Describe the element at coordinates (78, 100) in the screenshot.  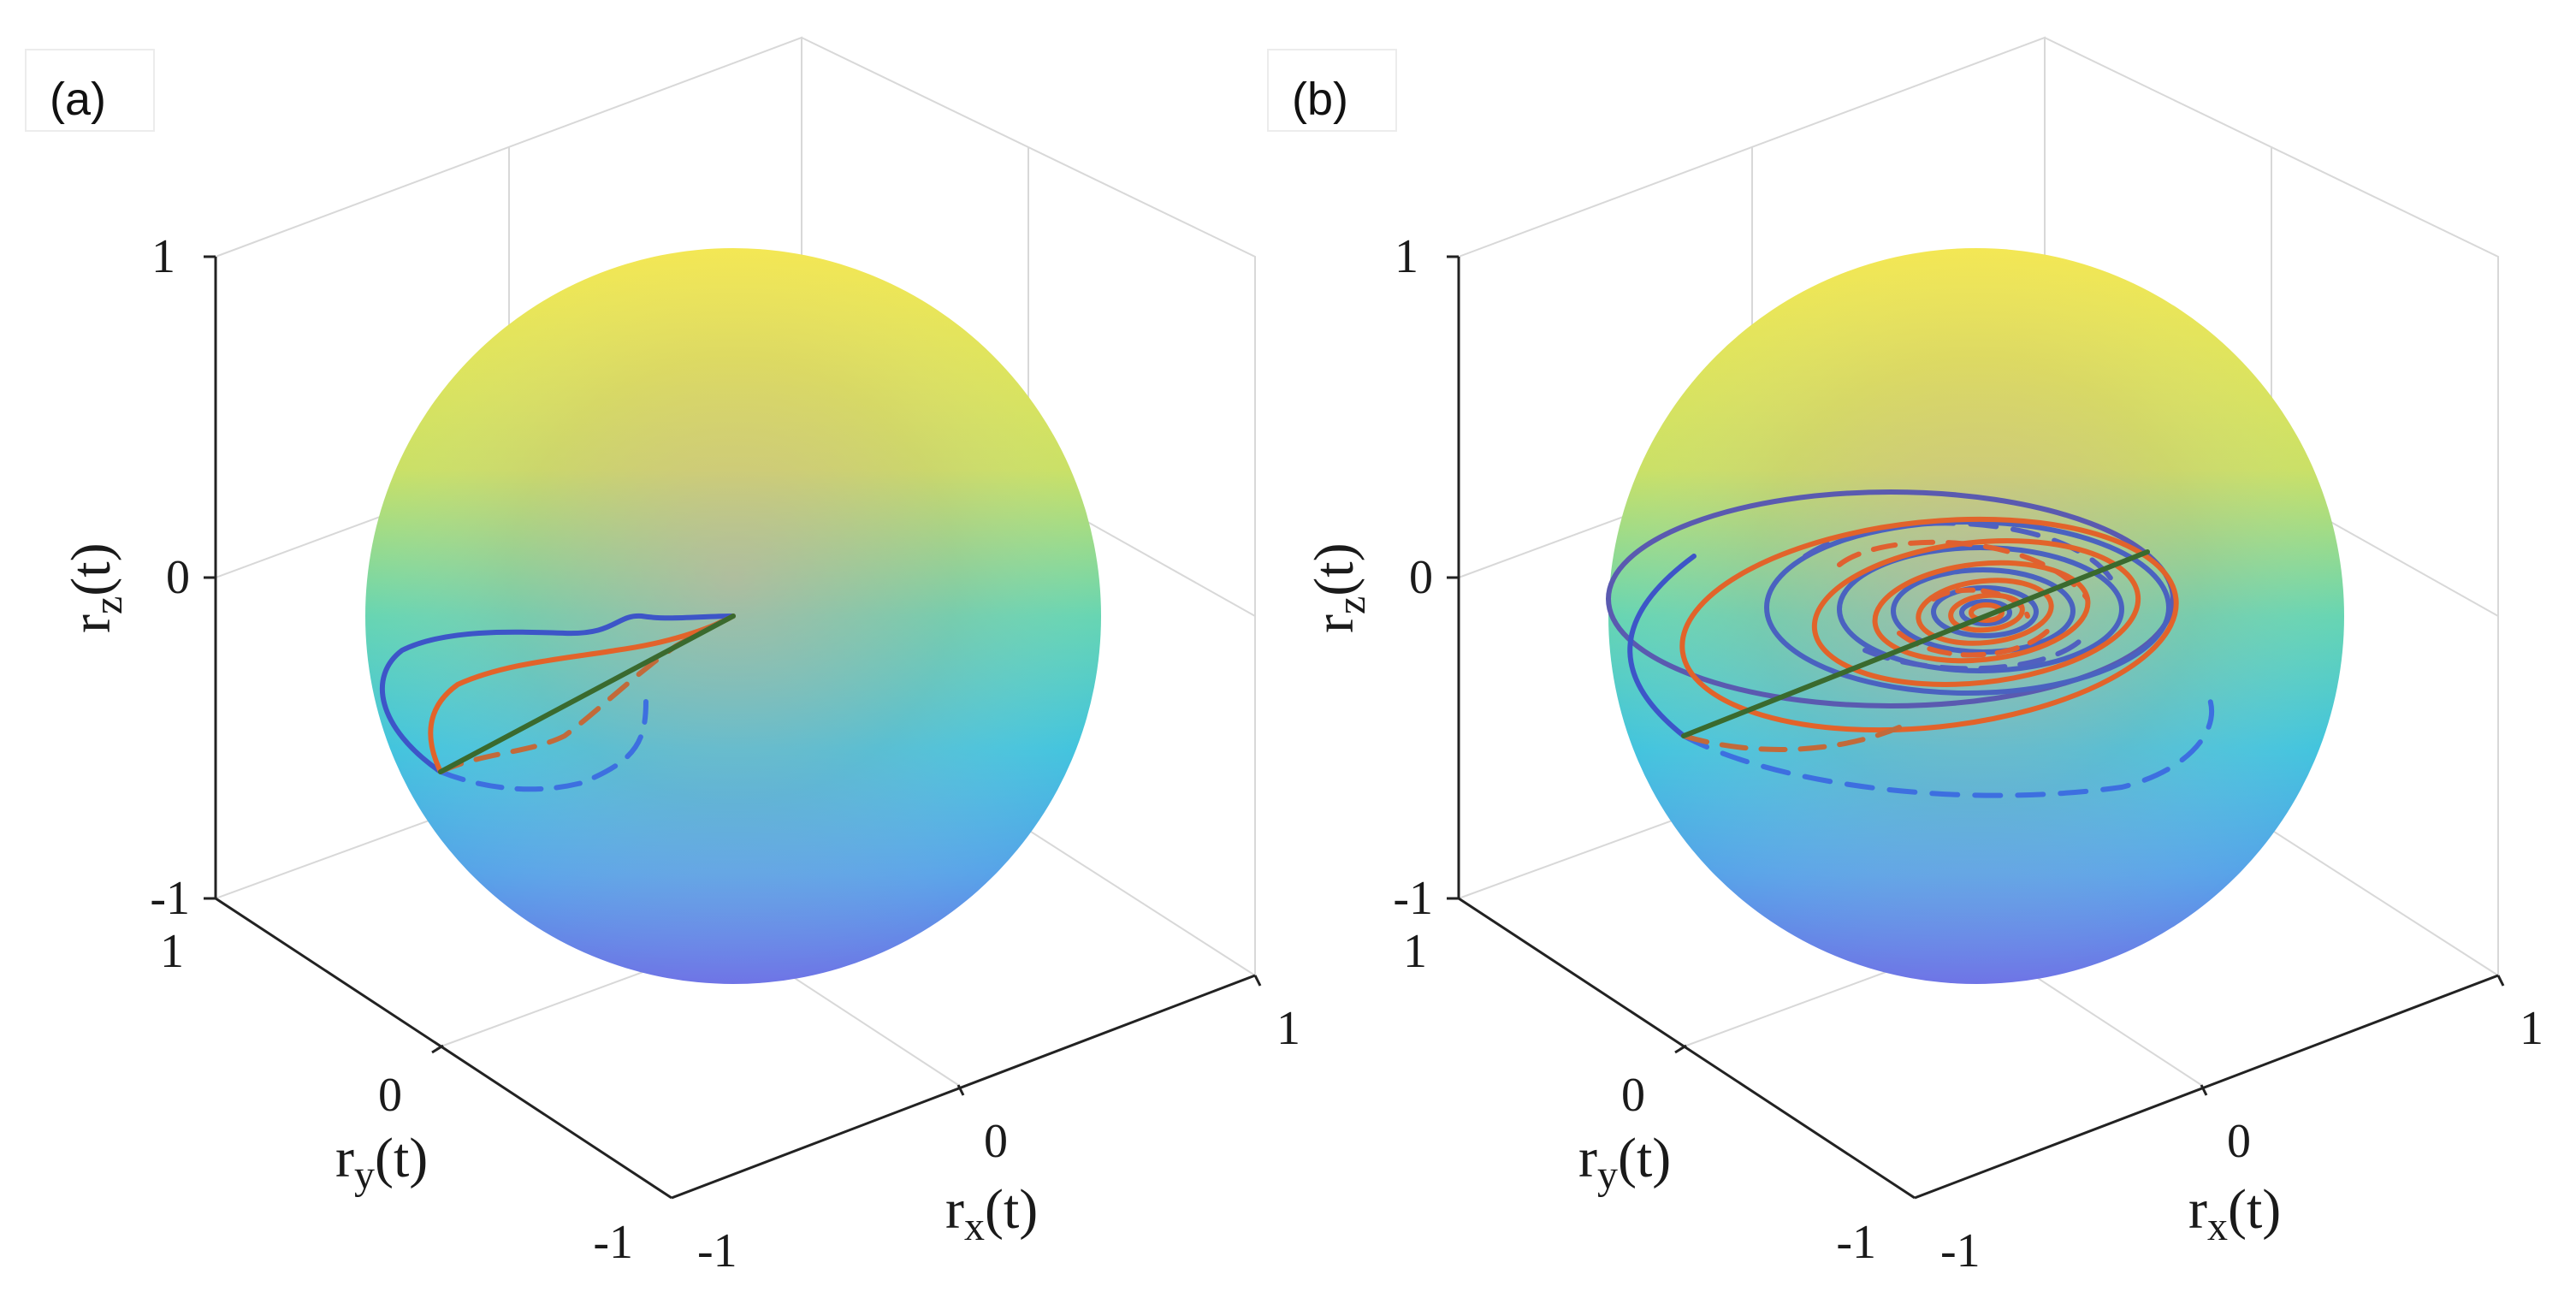
I see `panel-label: (a)` at that location.